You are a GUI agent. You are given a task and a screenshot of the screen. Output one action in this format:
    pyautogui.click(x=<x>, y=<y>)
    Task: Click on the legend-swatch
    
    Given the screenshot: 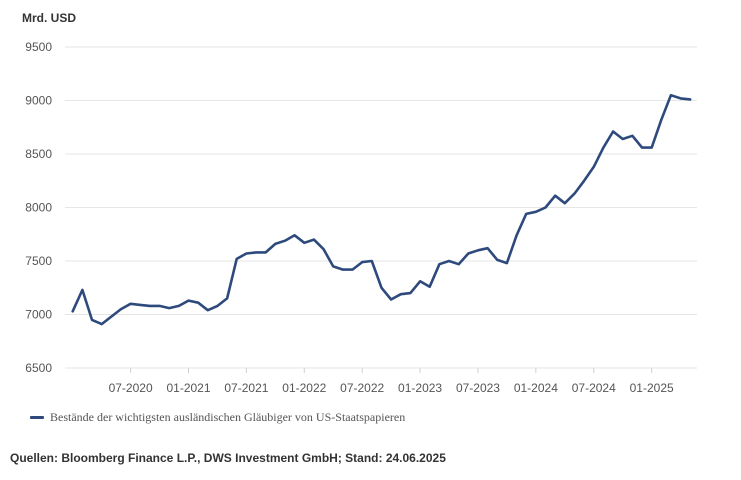 What is the action you would take?
    pyautogui.click(x=37, y=417)
    